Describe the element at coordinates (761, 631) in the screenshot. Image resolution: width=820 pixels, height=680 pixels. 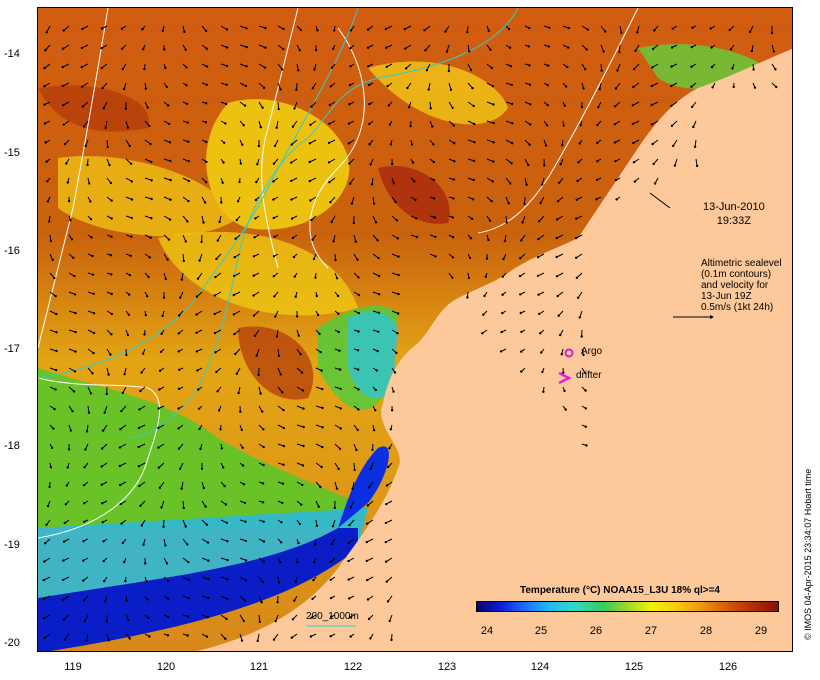
I see `colorbar-tick-label: 29` at that location.